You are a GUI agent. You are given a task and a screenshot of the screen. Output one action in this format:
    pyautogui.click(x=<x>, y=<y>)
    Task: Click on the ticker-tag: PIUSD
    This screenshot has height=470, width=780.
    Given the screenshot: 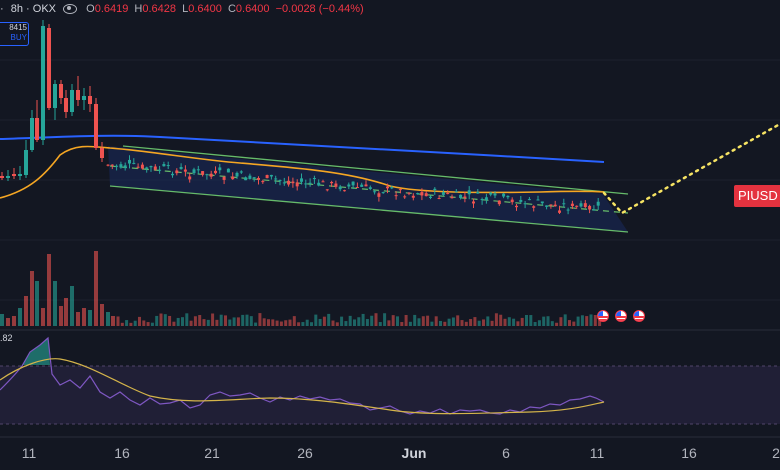 What is the action you would take?
    pyautogui.click(x=757, y=196)
    